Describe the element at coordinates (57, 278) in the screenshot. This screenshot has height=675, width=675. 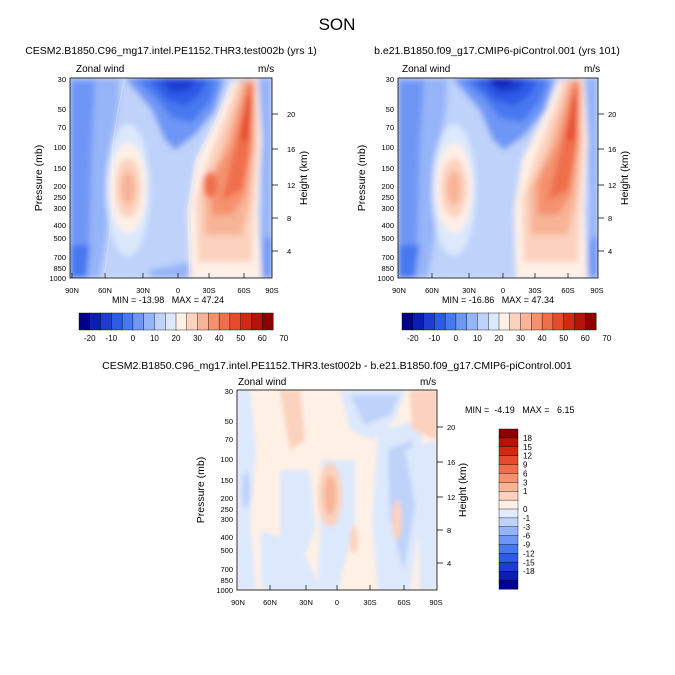
I see `p1-ytick-1000: 1000` at that location.